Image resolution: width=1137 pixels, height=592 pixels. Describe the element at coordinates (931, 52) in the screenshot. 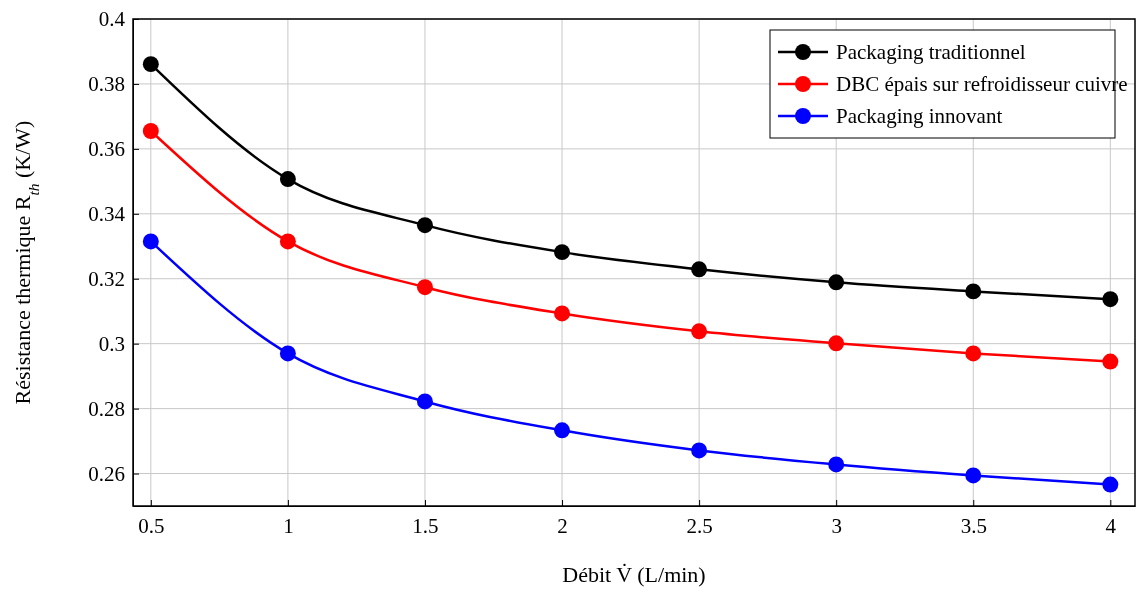

I see `legend-label: Packaging traditionnel` at that location.